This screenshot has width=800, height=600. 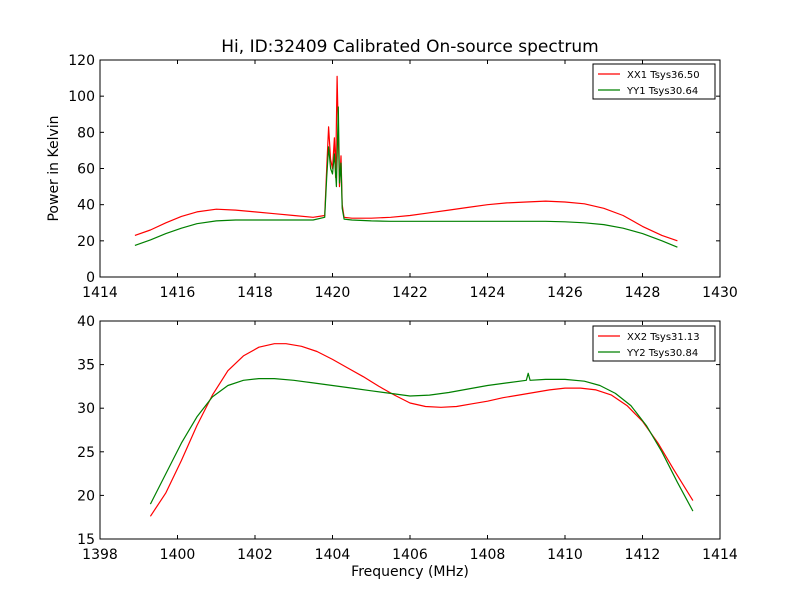 I want to click on bottom-x-axis-label: Frequency (MHz), so click(x=410, y=572).